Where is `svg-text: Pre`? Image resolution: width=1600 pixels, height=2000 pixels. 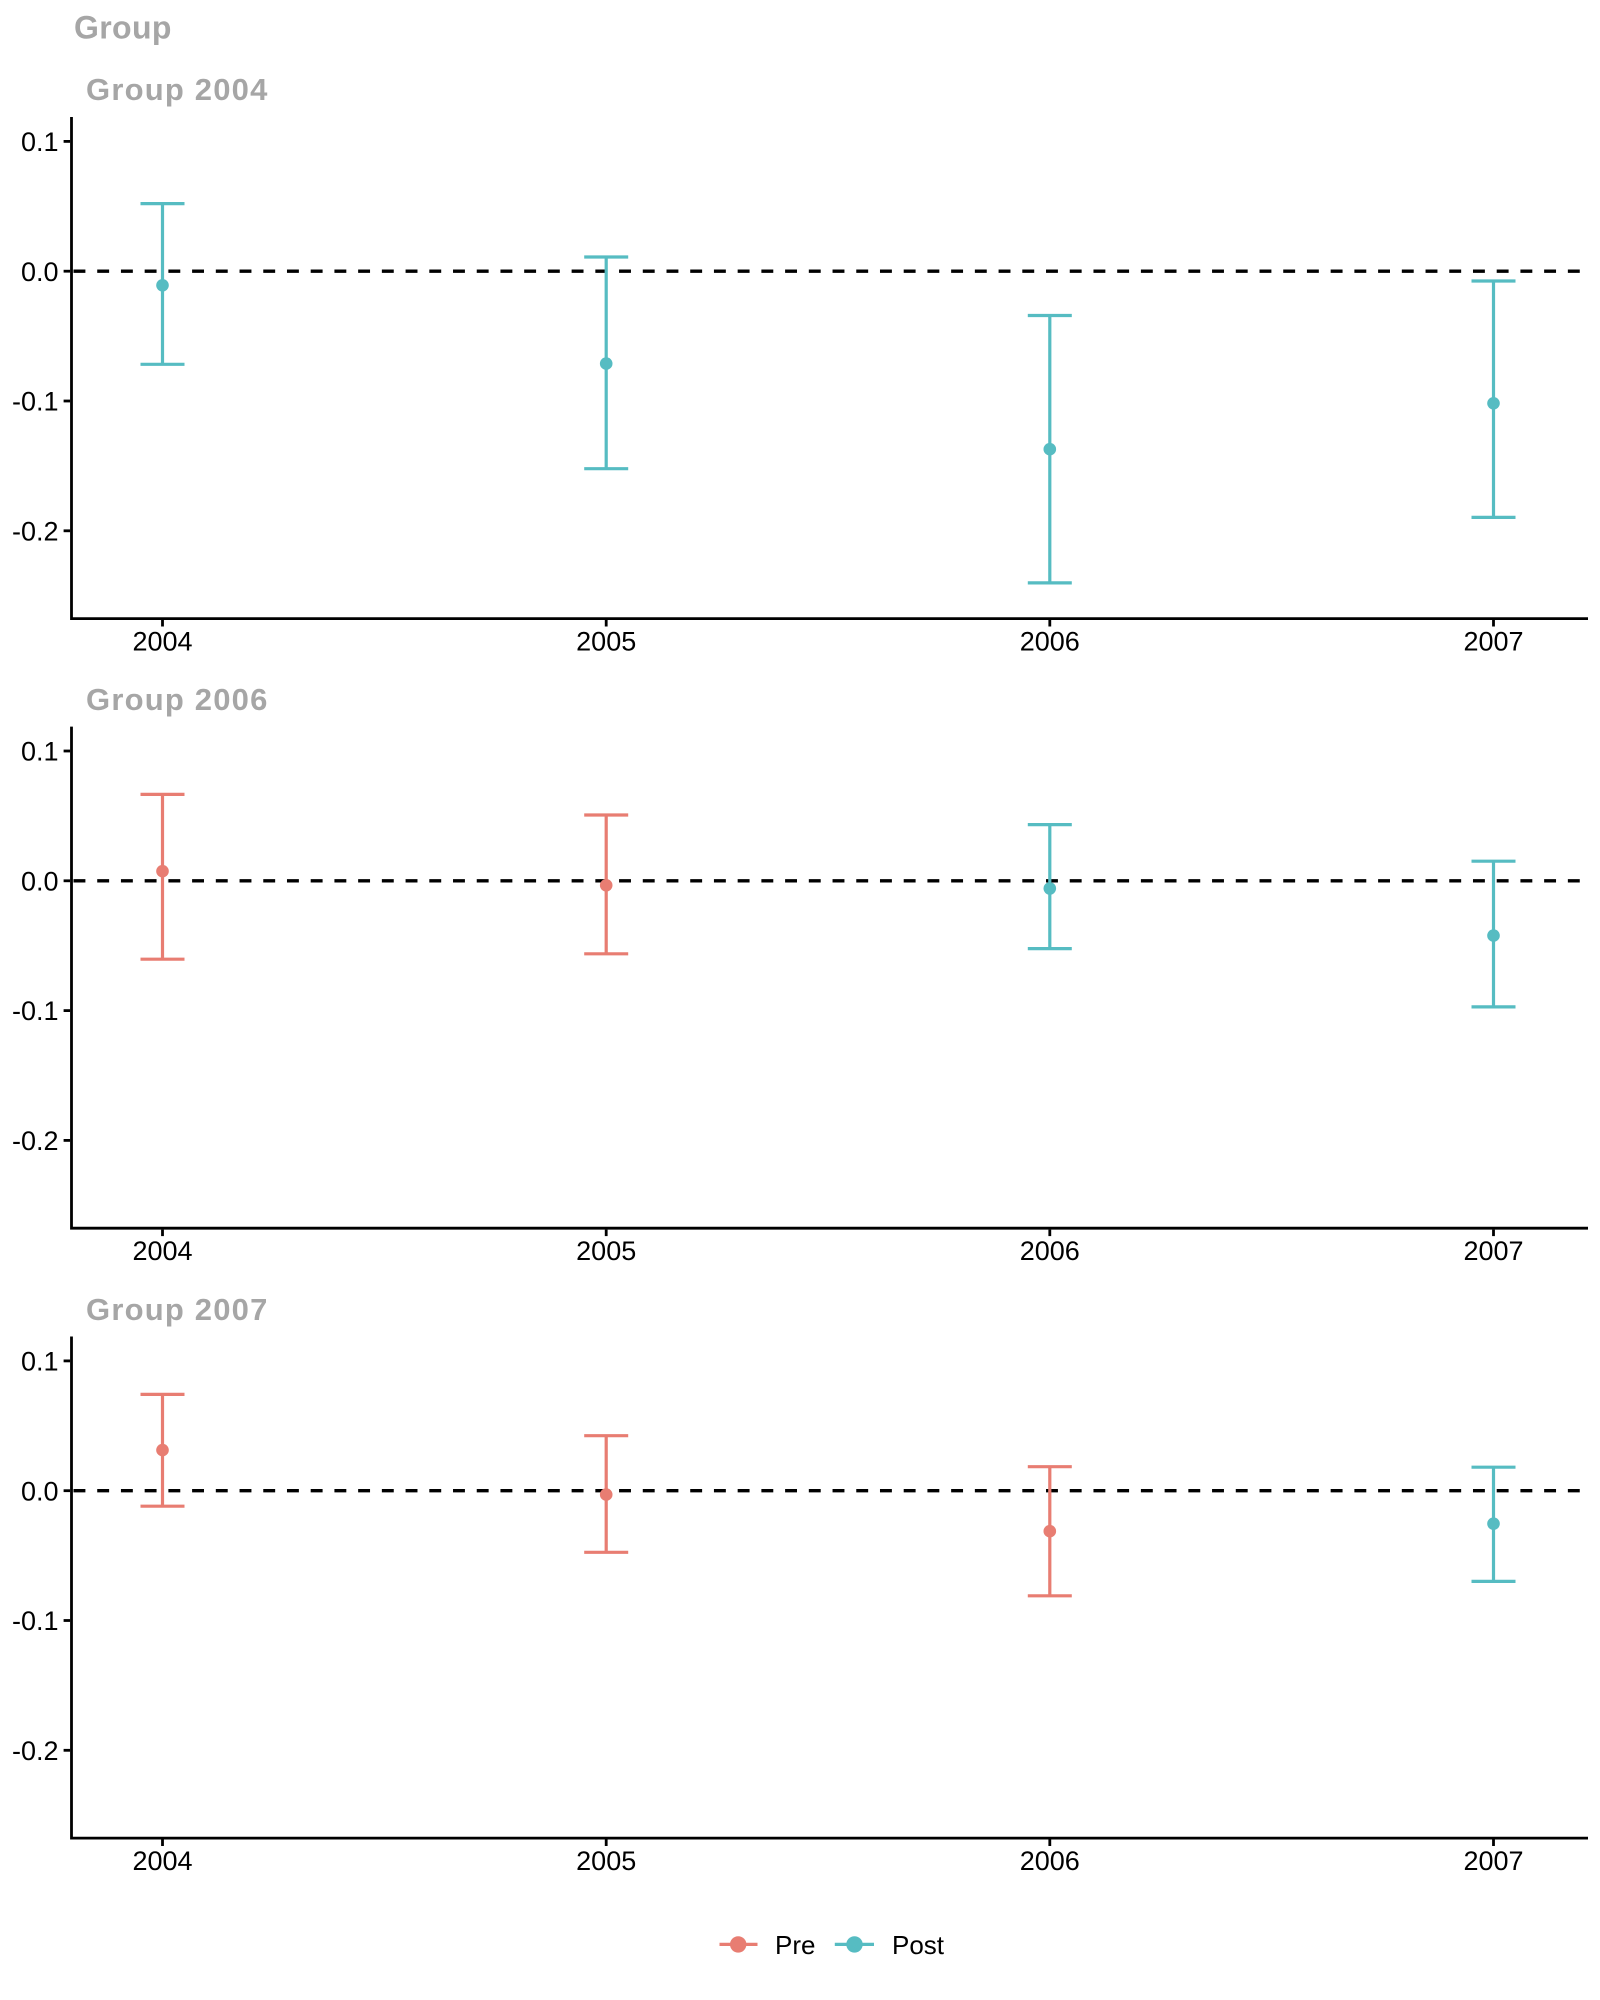
svg-text: Pre is located at coordinates (795, 1945).